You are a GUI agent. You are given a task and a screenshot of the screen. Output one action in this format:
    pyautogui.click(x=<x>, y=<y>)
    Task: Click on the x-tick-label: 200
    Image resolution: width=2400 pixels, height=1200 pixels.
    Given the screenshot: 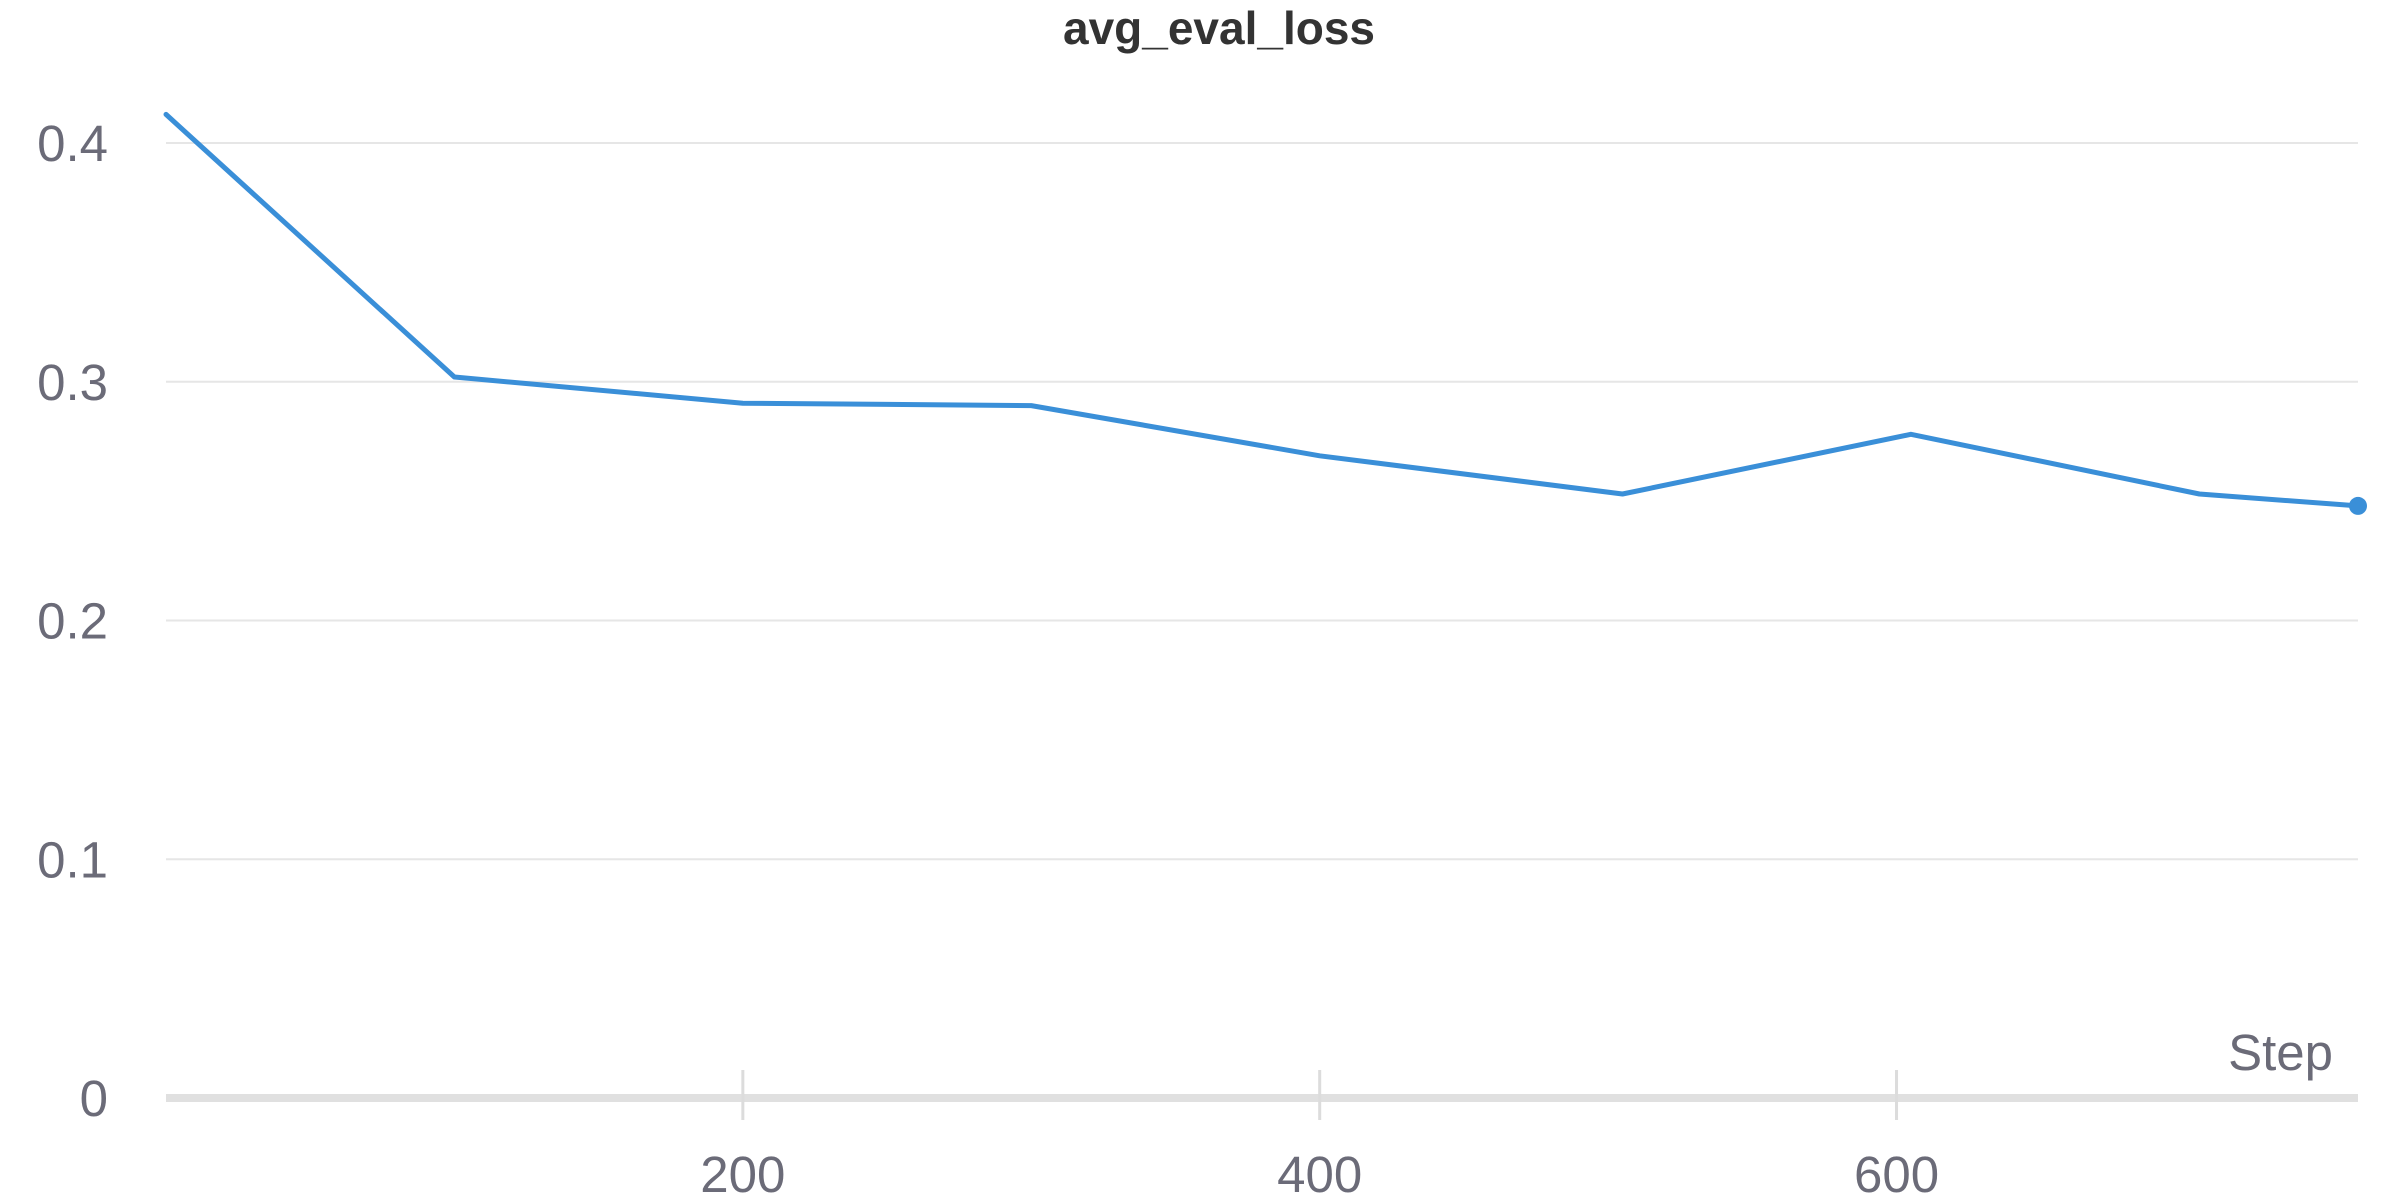 What is the action you would take?
    pyautogui.click(x=742, y=1173)
    